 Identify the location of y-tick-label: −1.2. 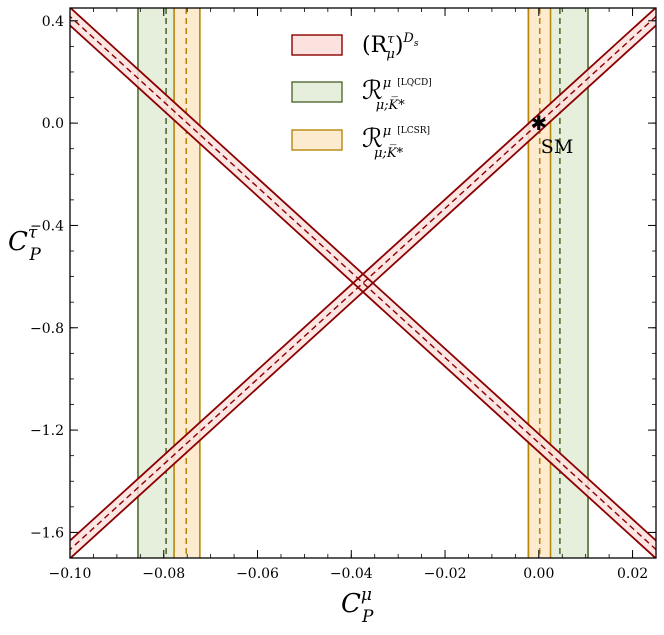
(47, 431).